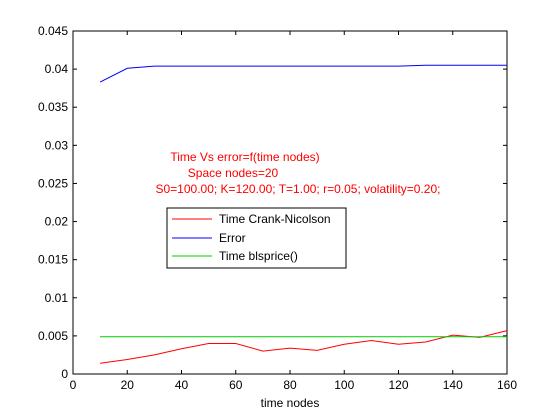  Describe the element at coordinates (53, 336) in the screenshot. I see `y-tick-label: 0.005` at that location.